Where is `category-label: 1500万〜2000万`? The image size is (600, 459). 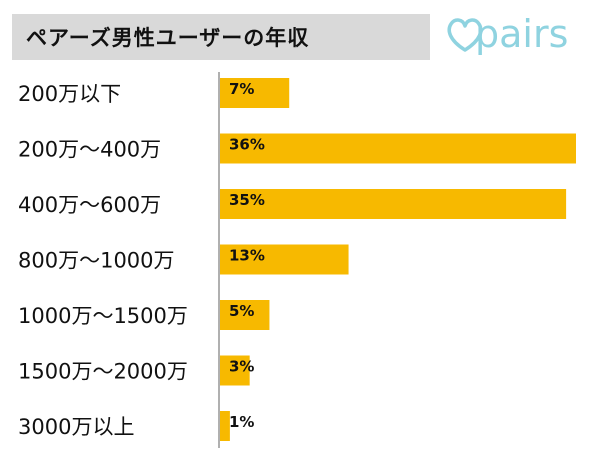 category-label: 1500万〜2000万 is located at coordinates (103, 372).